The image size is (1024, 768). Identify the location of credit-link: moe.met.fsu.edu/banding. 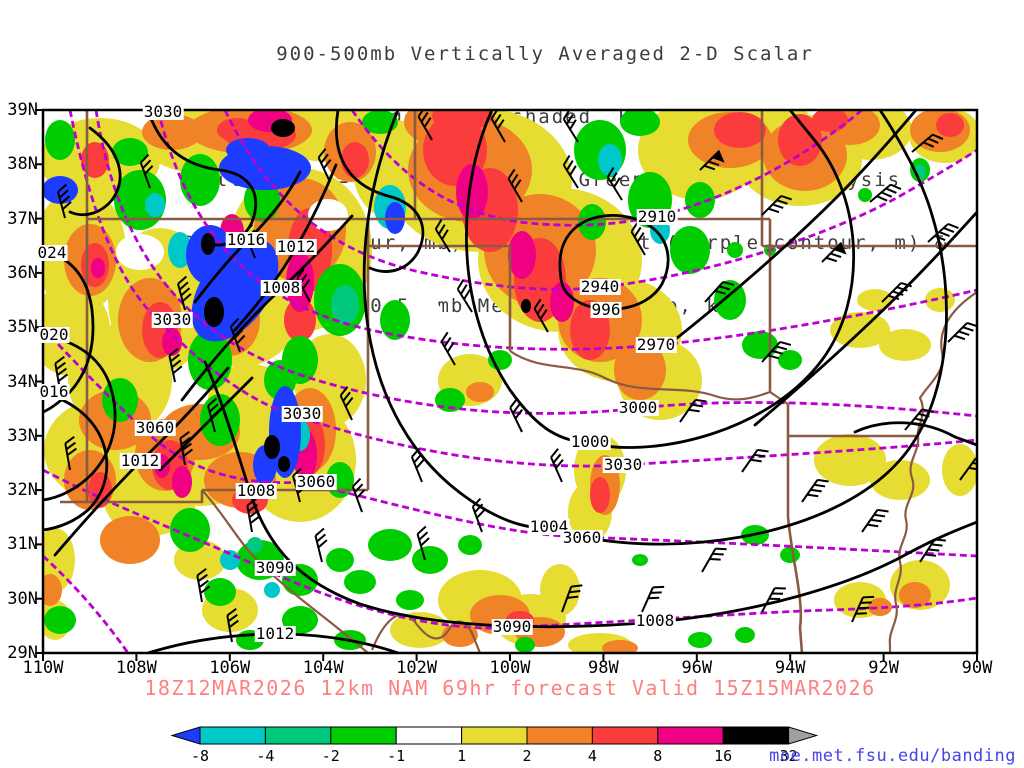
(892, 756).